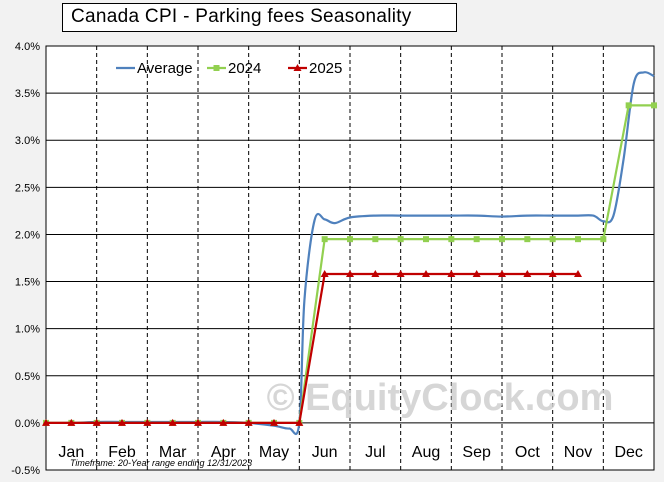  What do you see at coordinates (216, 68) in the screenshot?
I see `legend-marker-2024` at bounding box center [216, 68].